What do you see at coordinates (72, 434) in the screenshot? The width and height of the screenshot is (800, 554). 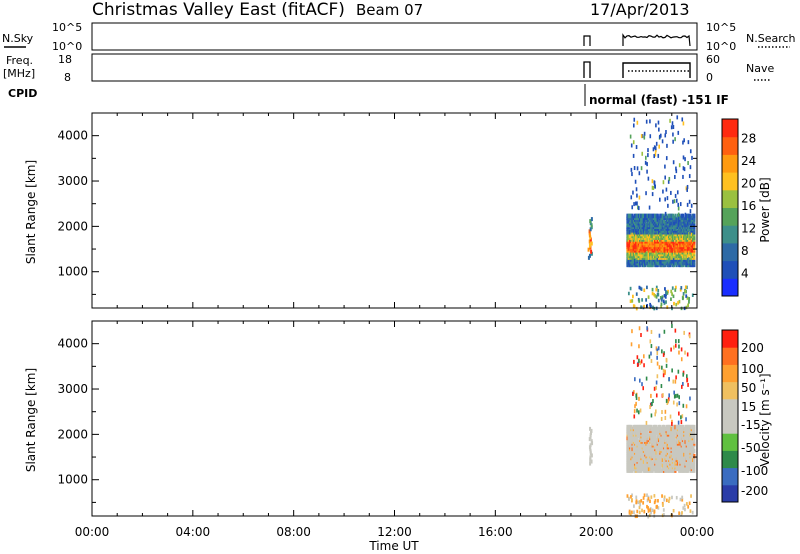 I see `y-tick-label: 2000` at bounding box center [72, 434].